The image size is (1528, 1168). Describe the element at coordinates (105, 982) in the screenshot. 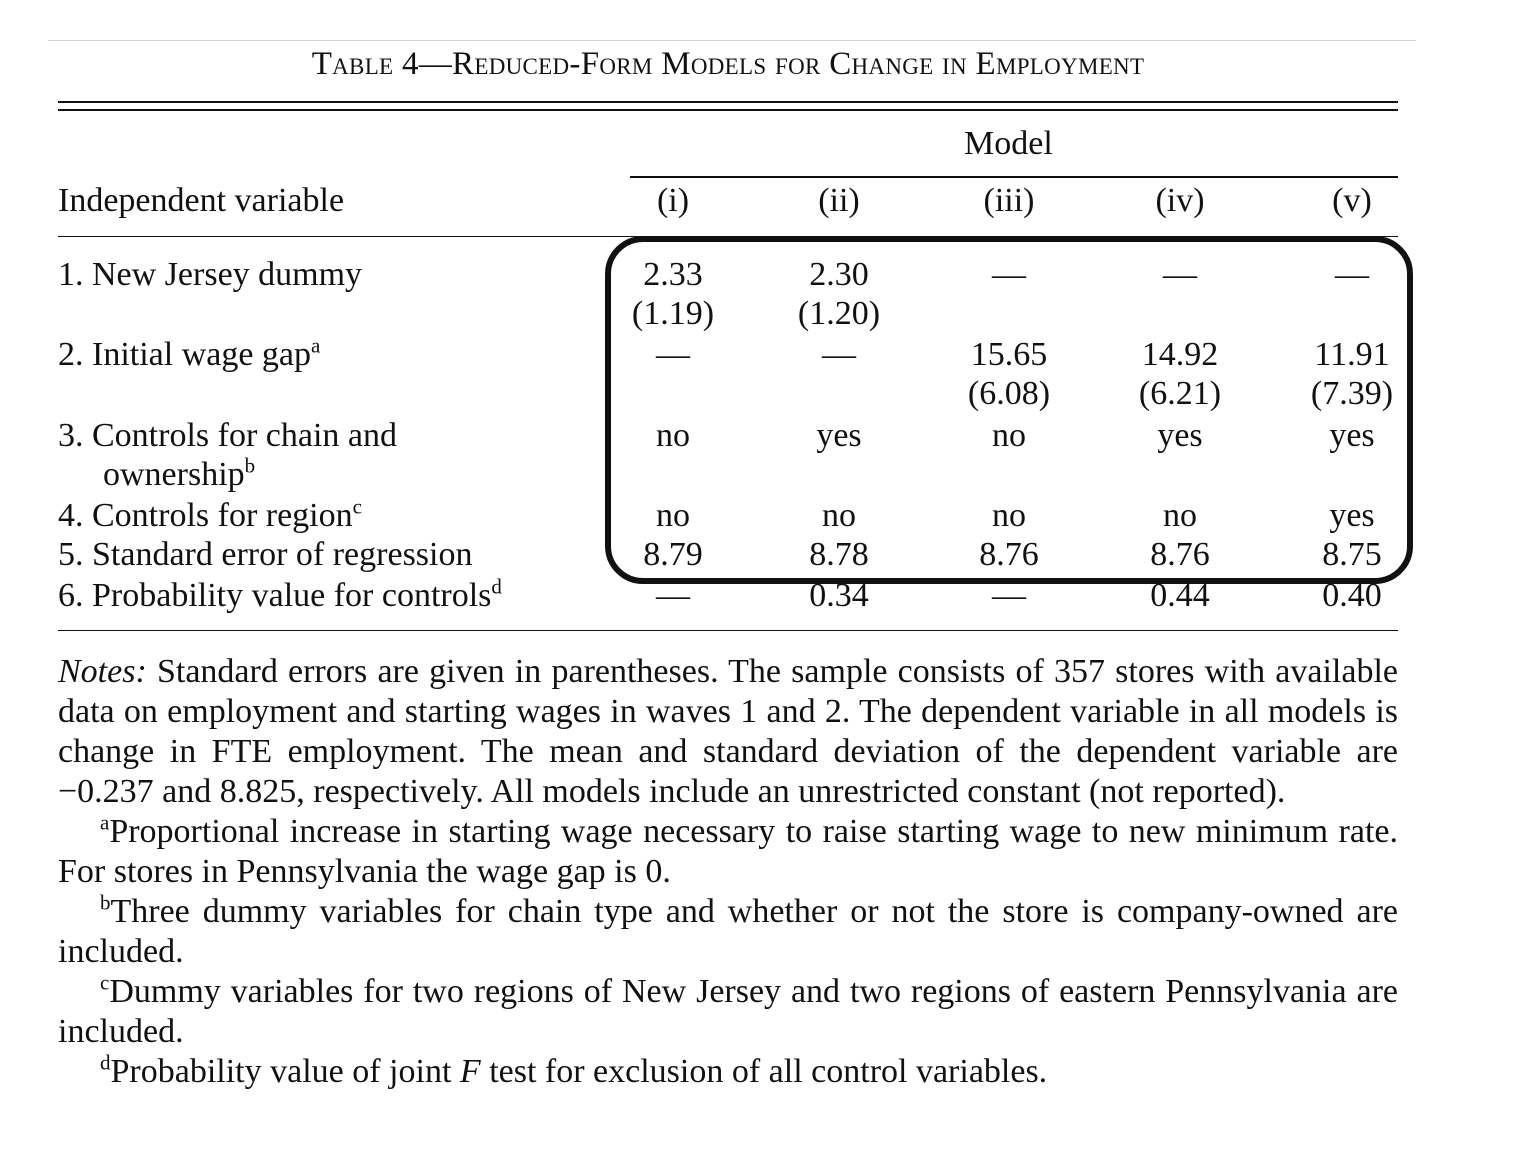

I see `footnote-c-mark: c` at that location.